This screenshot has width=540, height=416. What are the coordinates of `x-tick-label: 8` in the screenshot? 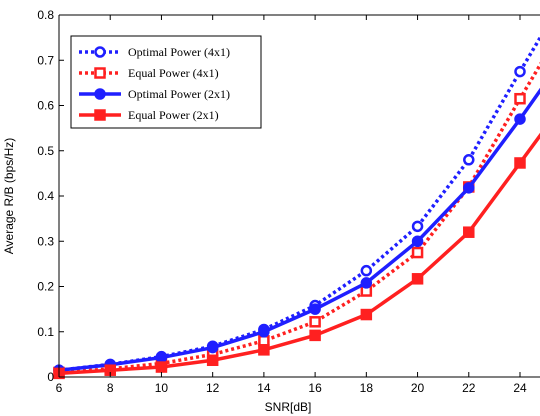 It's located at (110, 388).